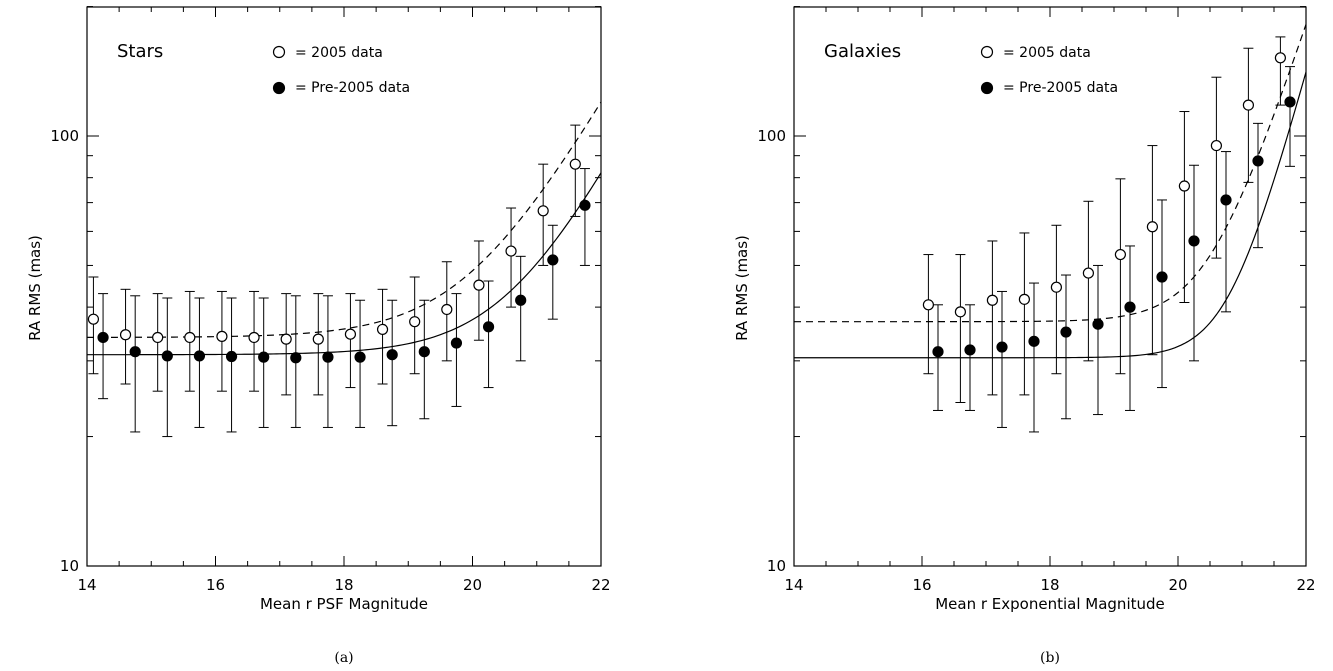  I want to click on y-tick-label-b: 100, so click(771, 136).